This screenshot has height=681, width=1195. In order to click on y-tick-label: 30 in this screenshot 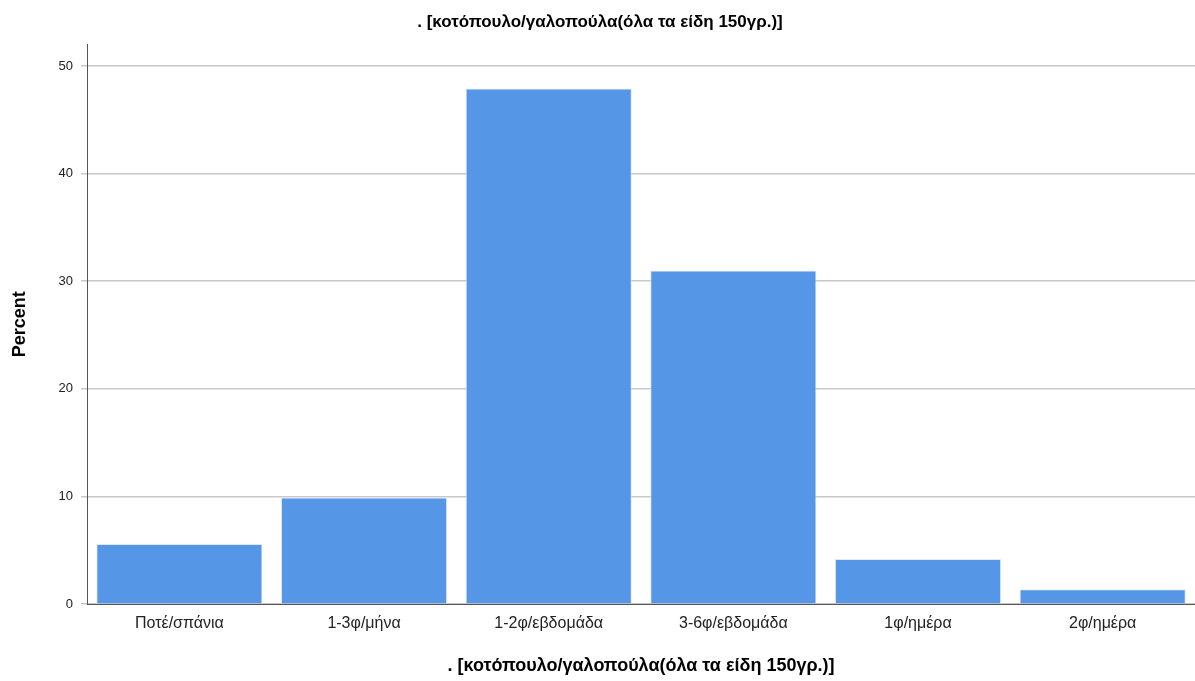, I will do `click(66, 280)`.